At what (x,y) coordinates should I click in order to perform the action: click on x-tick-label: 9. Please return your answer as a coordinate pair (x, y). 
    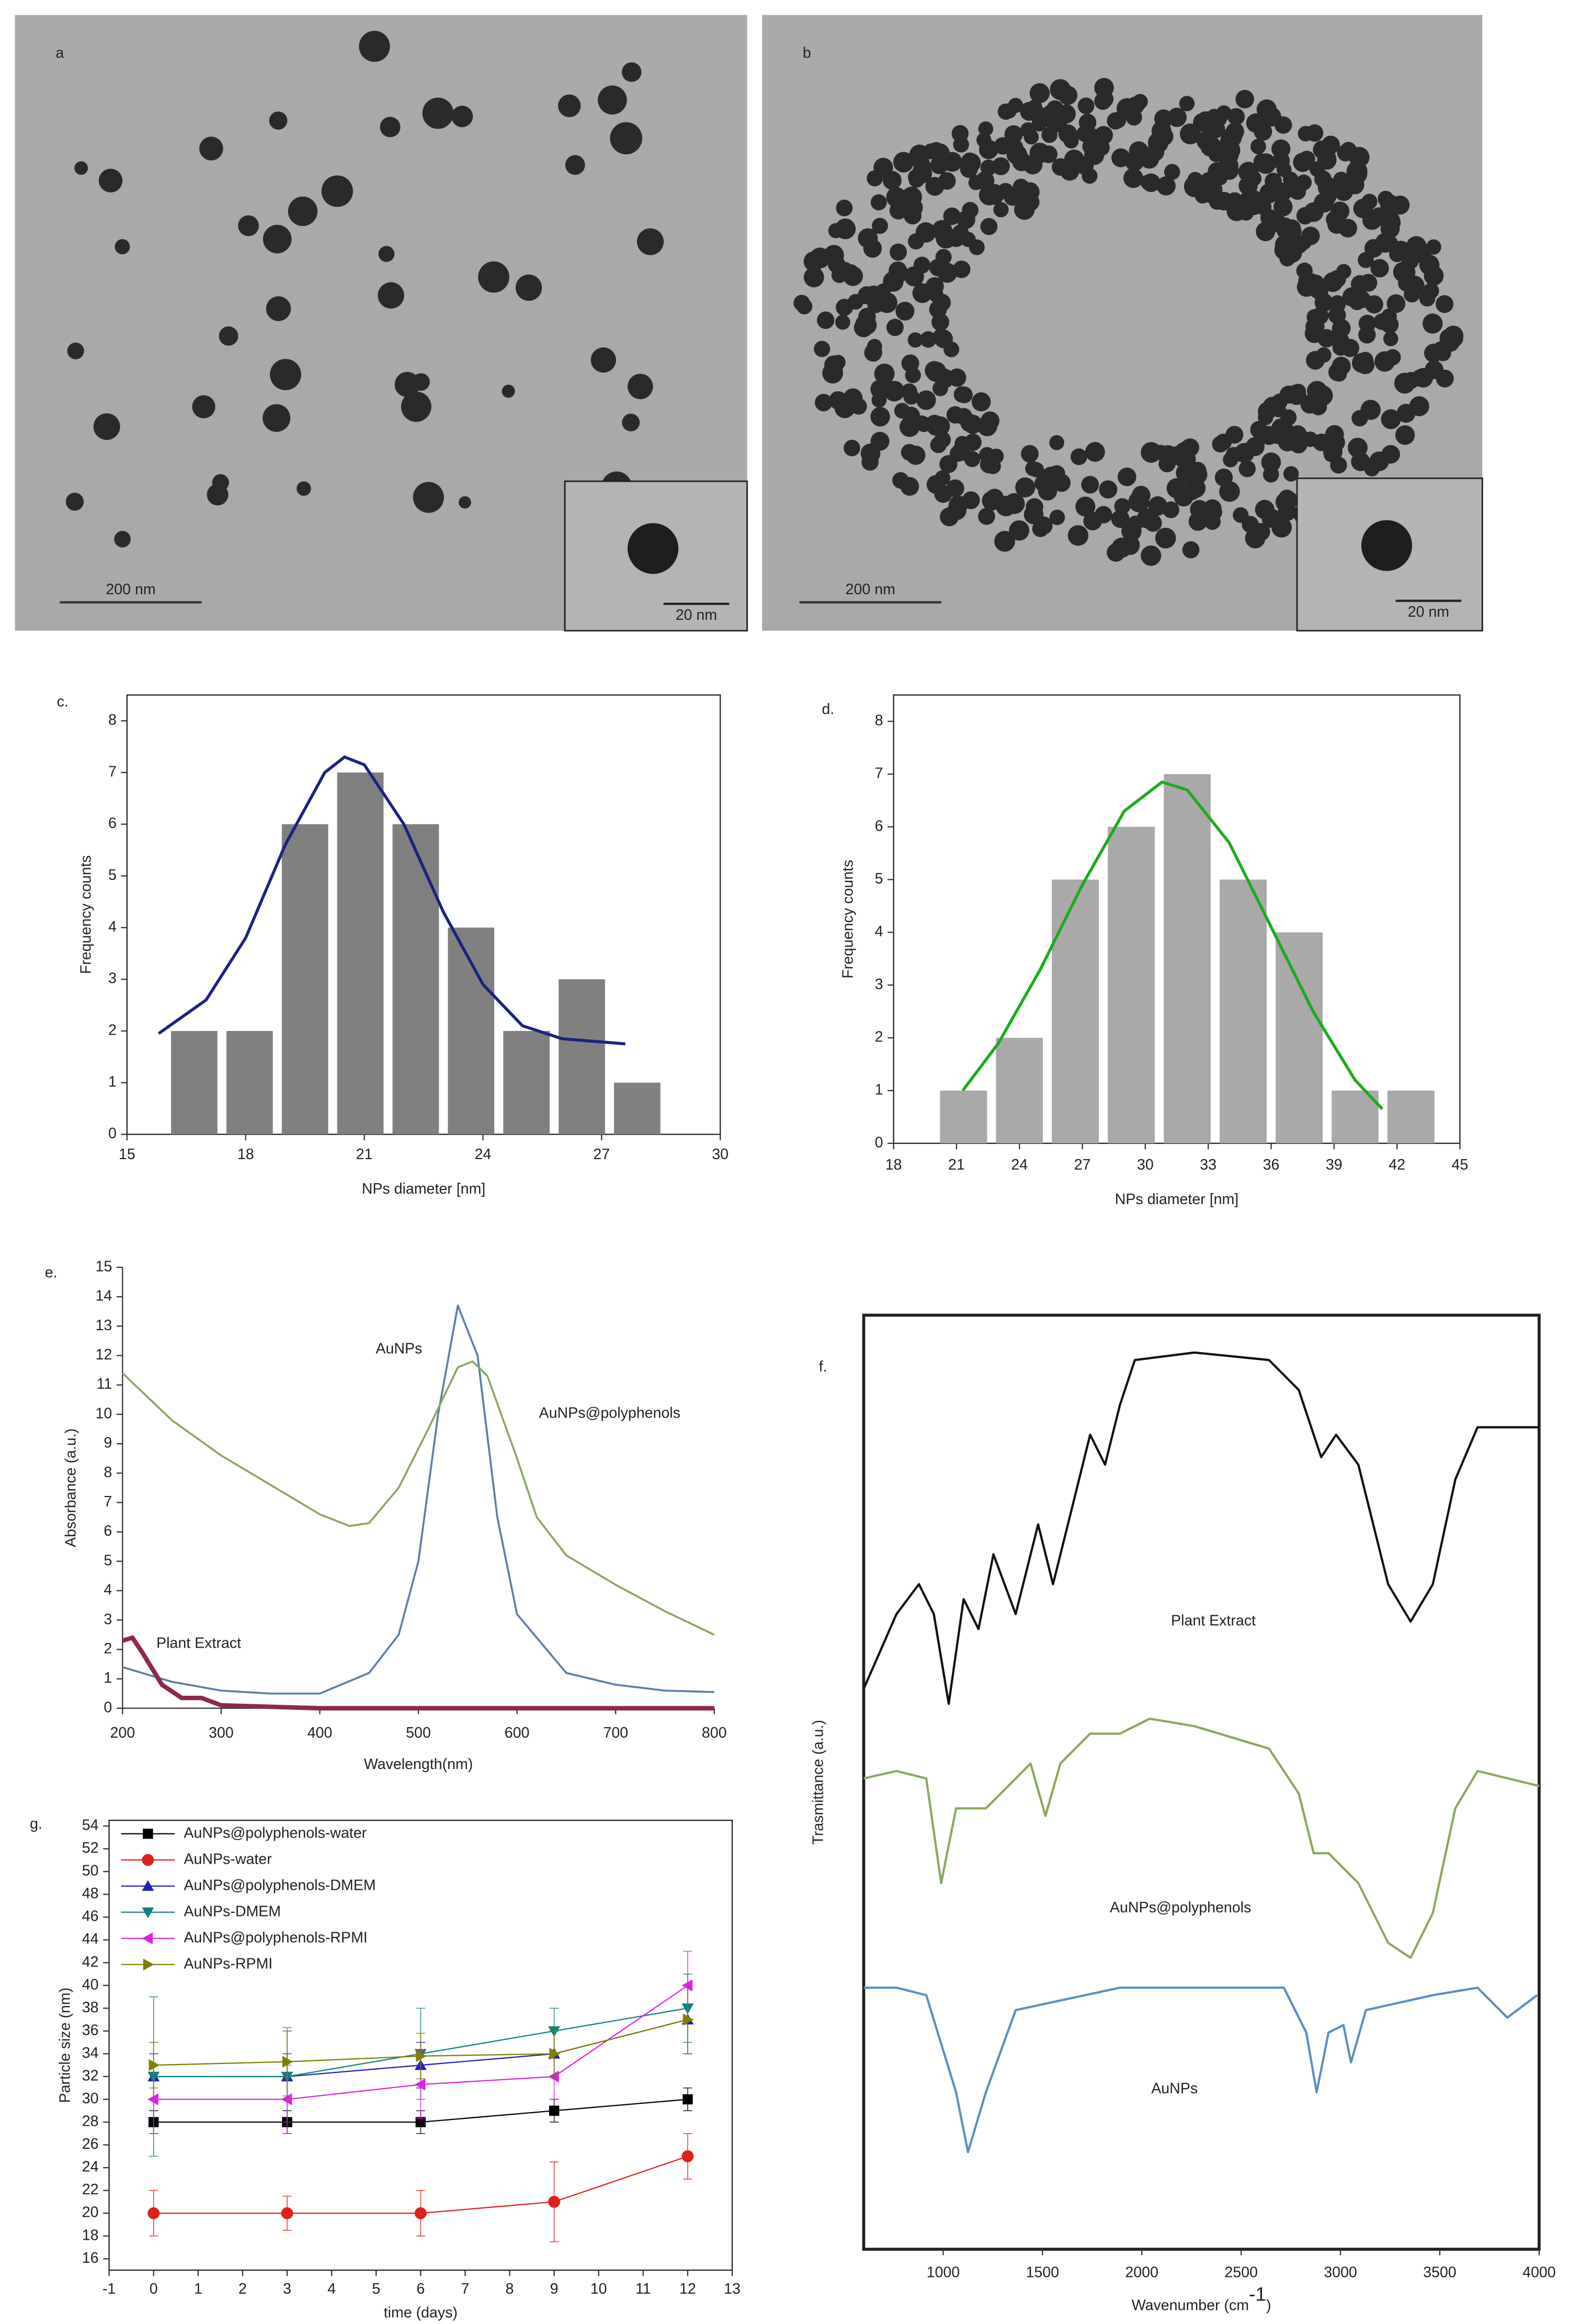
    Looking at the image, I should click on (554, 2289).